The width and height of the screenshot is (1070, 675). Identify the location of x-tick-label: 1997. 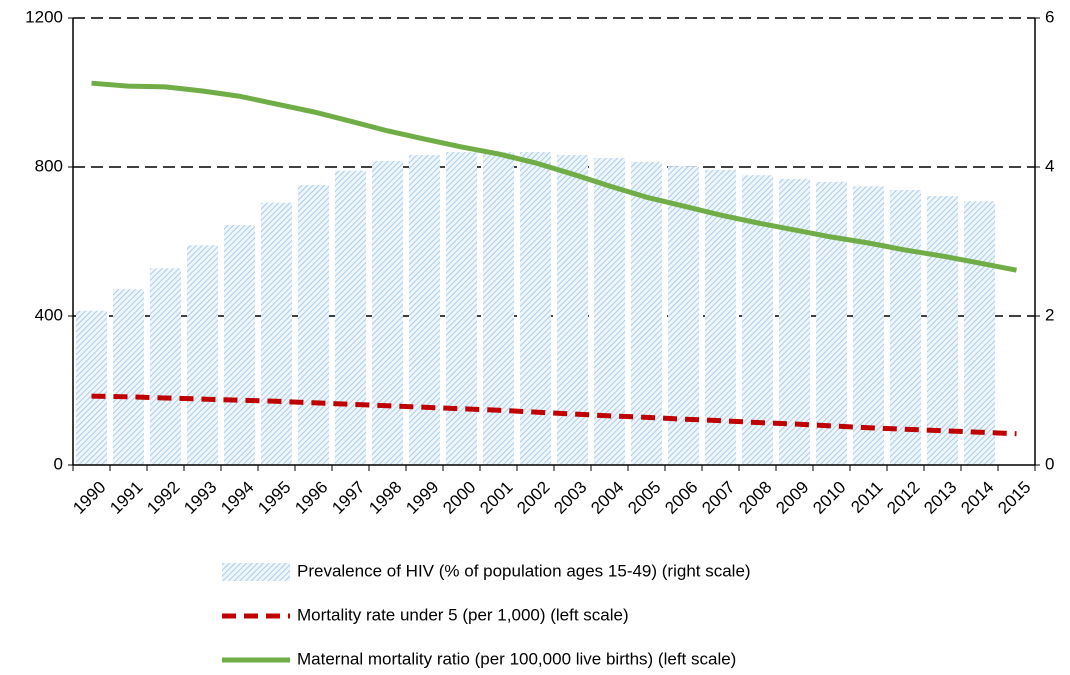
(348, 498).